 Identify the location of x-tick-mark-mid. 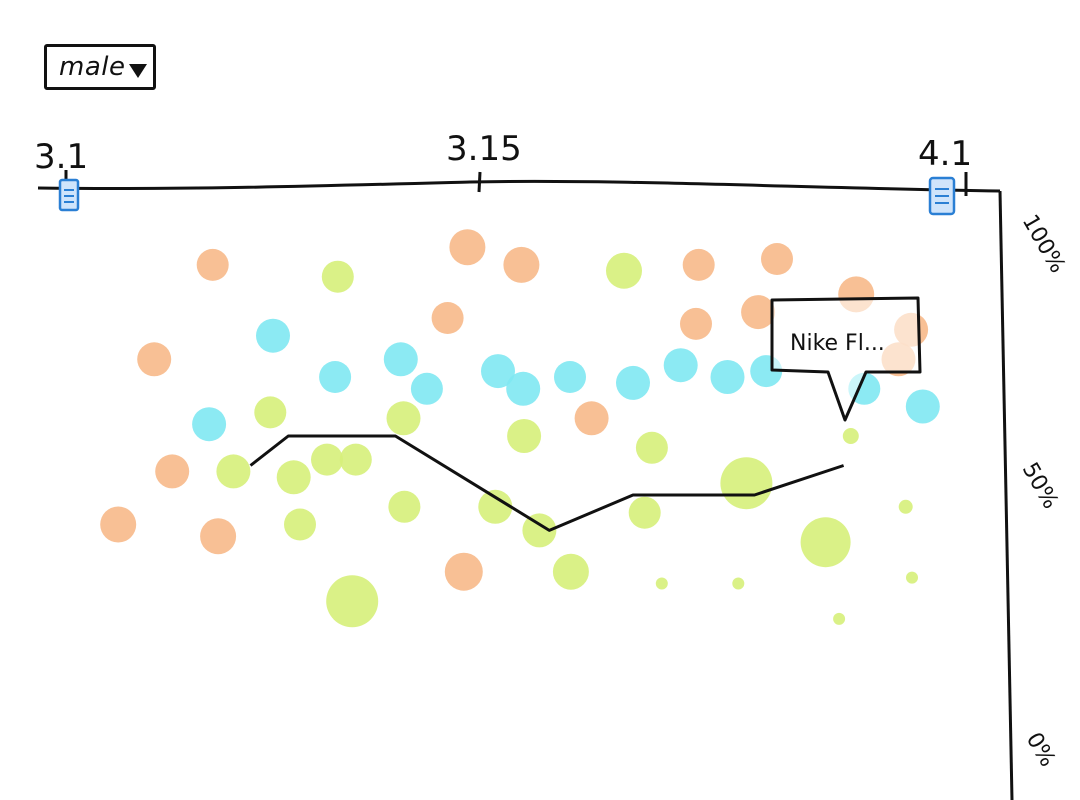
(479, 182).